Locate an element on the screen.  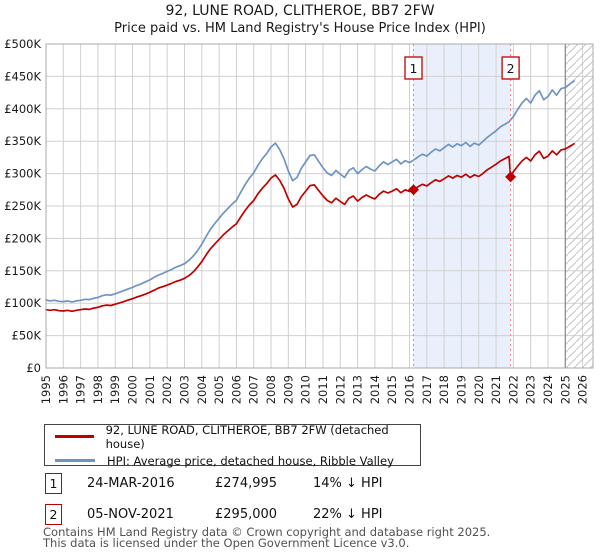
page-title: 92, LUNE ROAD, CLITHEROE, BB7 2FW is located at coordinates (300, 11).